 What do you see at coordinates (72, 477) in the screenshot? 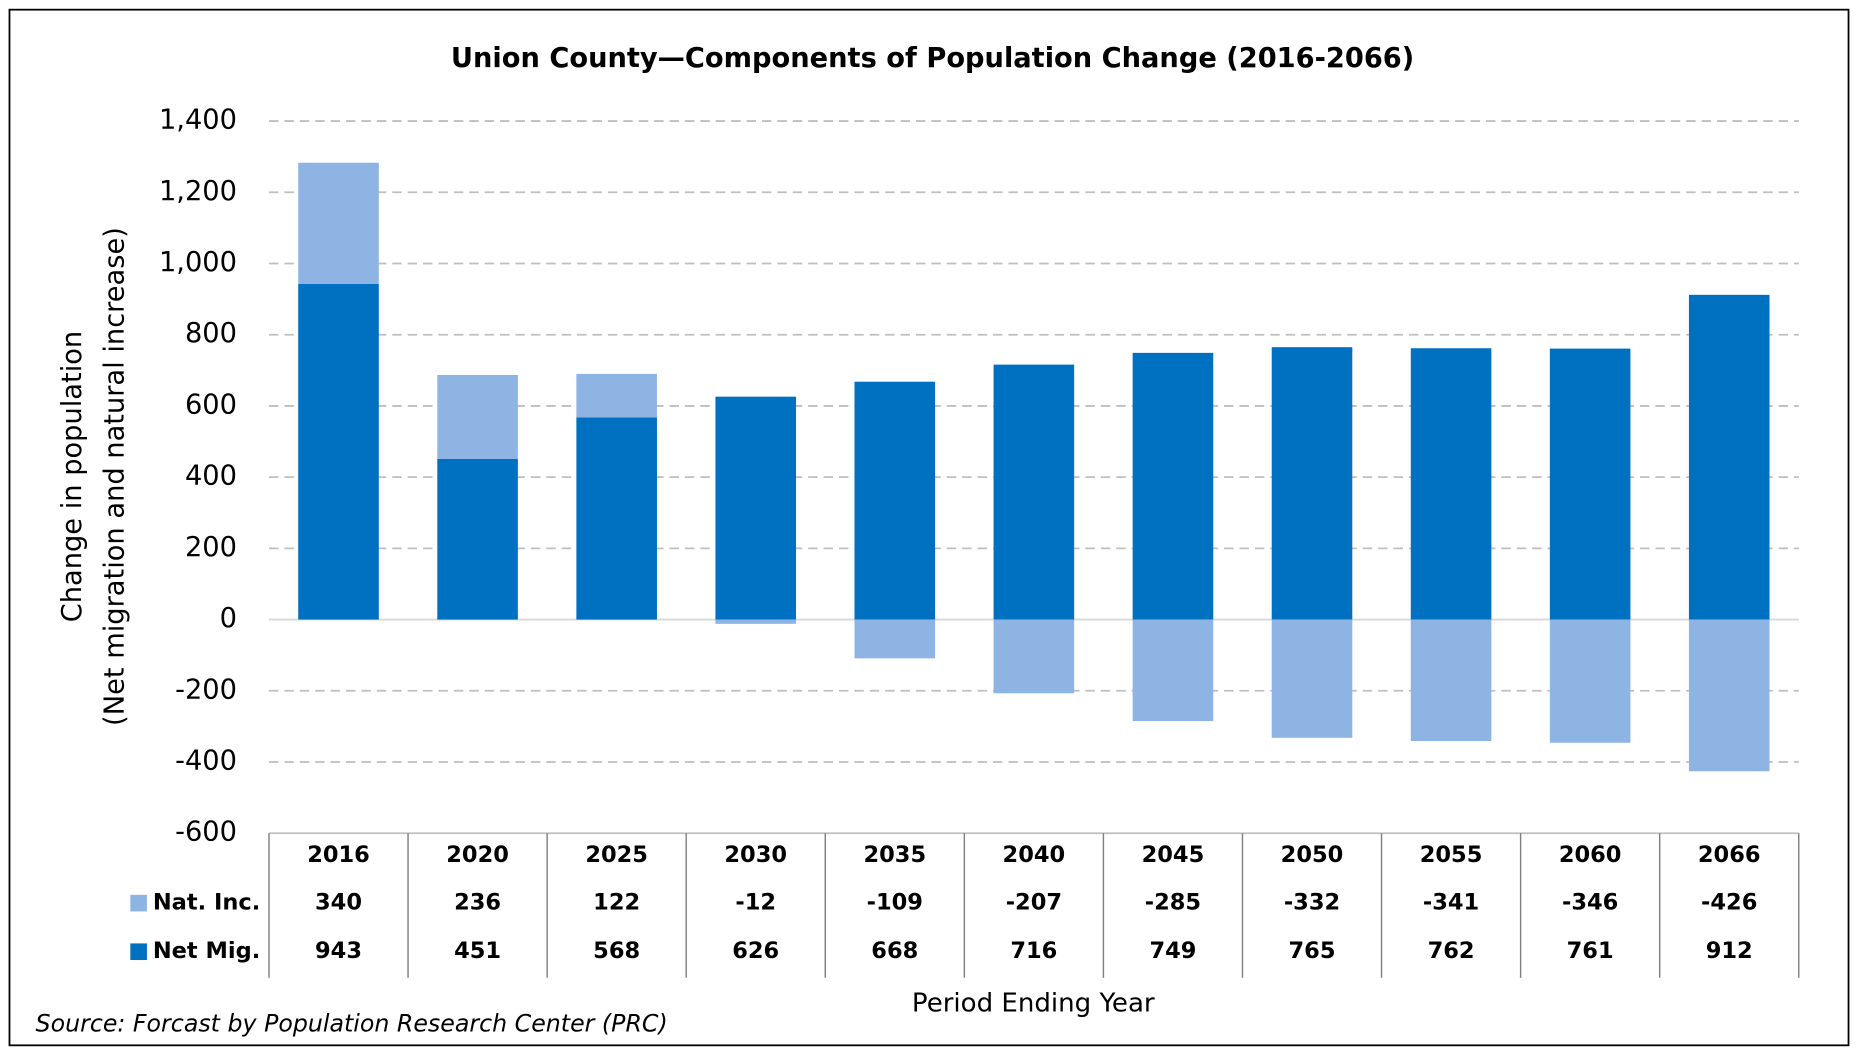
I see `y-axis-title: Change in population` at bounding box center [72, 477].